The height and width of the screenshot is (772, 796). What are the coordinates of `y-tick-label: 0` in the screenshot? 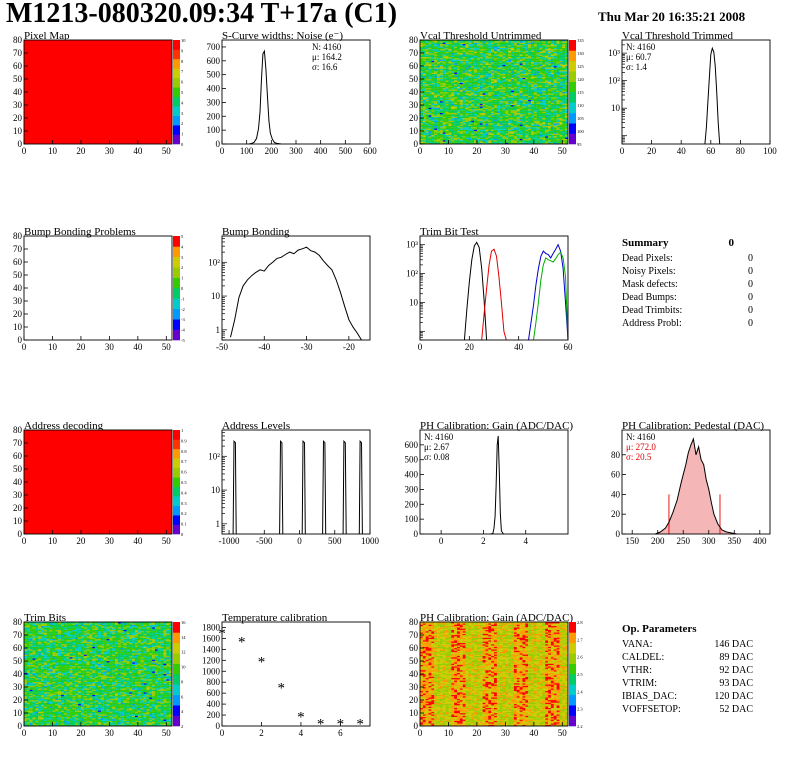 It's located at (20, 534).